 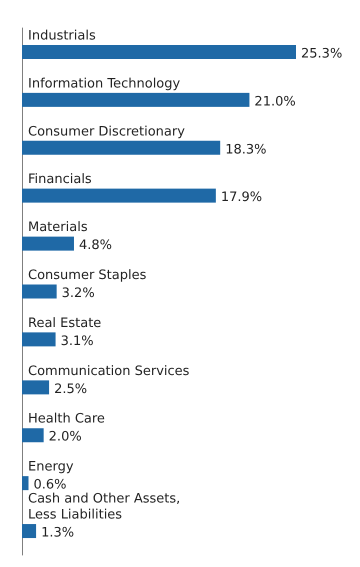 What do you see at coordinates (109, 371) in the screenshot?
I see `y-tick-label: Communication Services` at bounding box center [109, 371].